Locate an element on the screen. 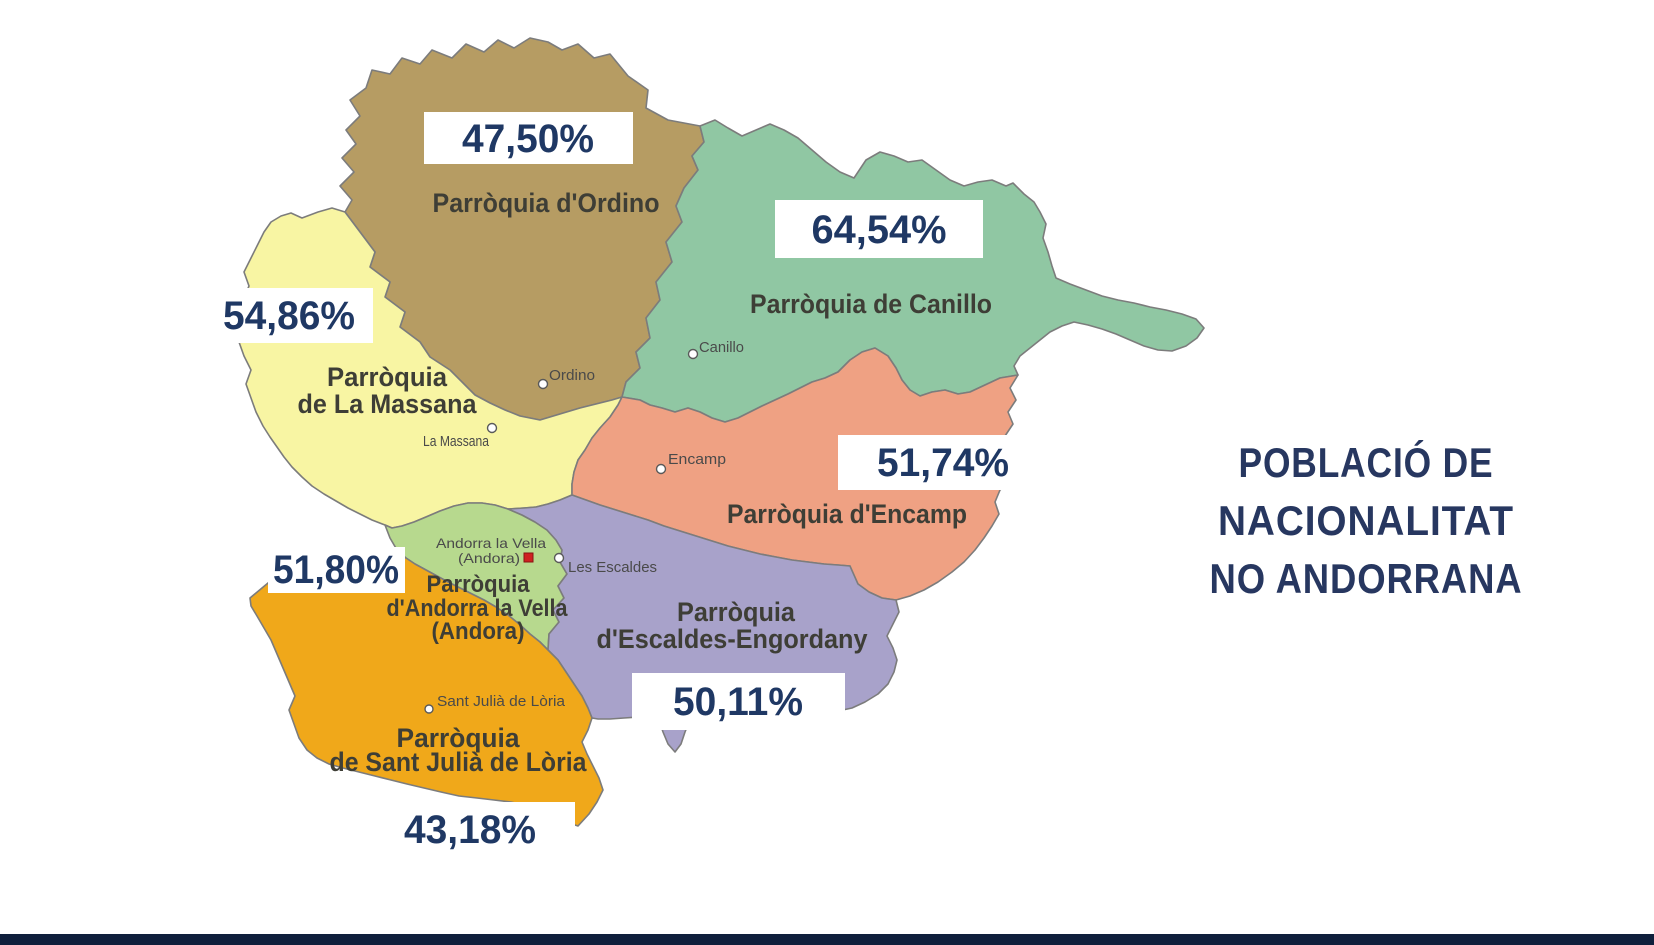 The image size is (1654, 945). label-sant-julia-1: Parròquia is located at coordinates (459, 738).